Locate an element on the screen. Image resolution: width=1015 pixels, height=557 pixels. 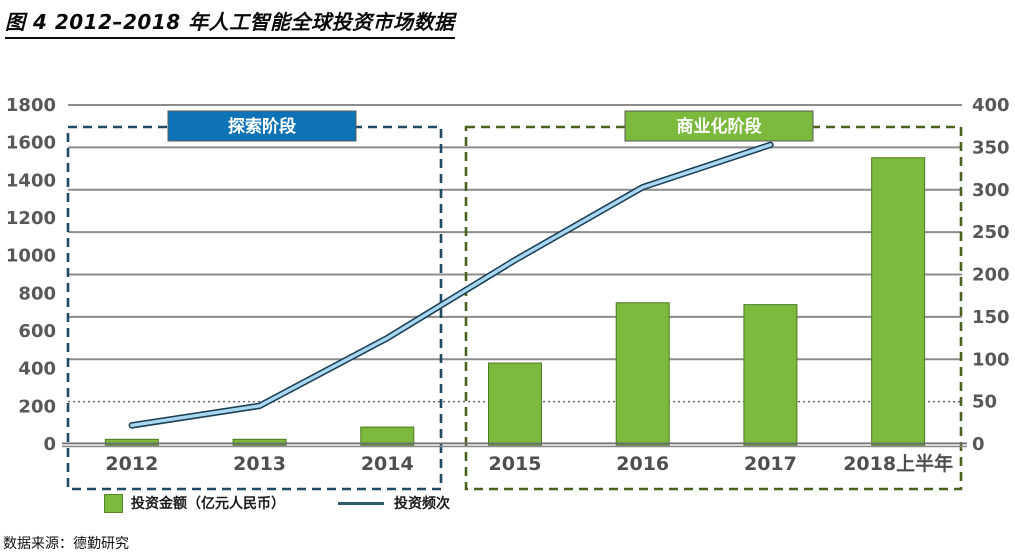
right-axis-tick-250: 250 is located at coordinates (991, 232).